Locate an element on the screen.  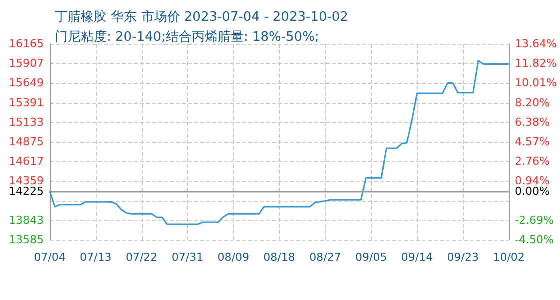
chart-subtitle: 门尼粘度: 20-140;结合丙烯腈量: 18%-50%; is located at coordinates (187, 37).